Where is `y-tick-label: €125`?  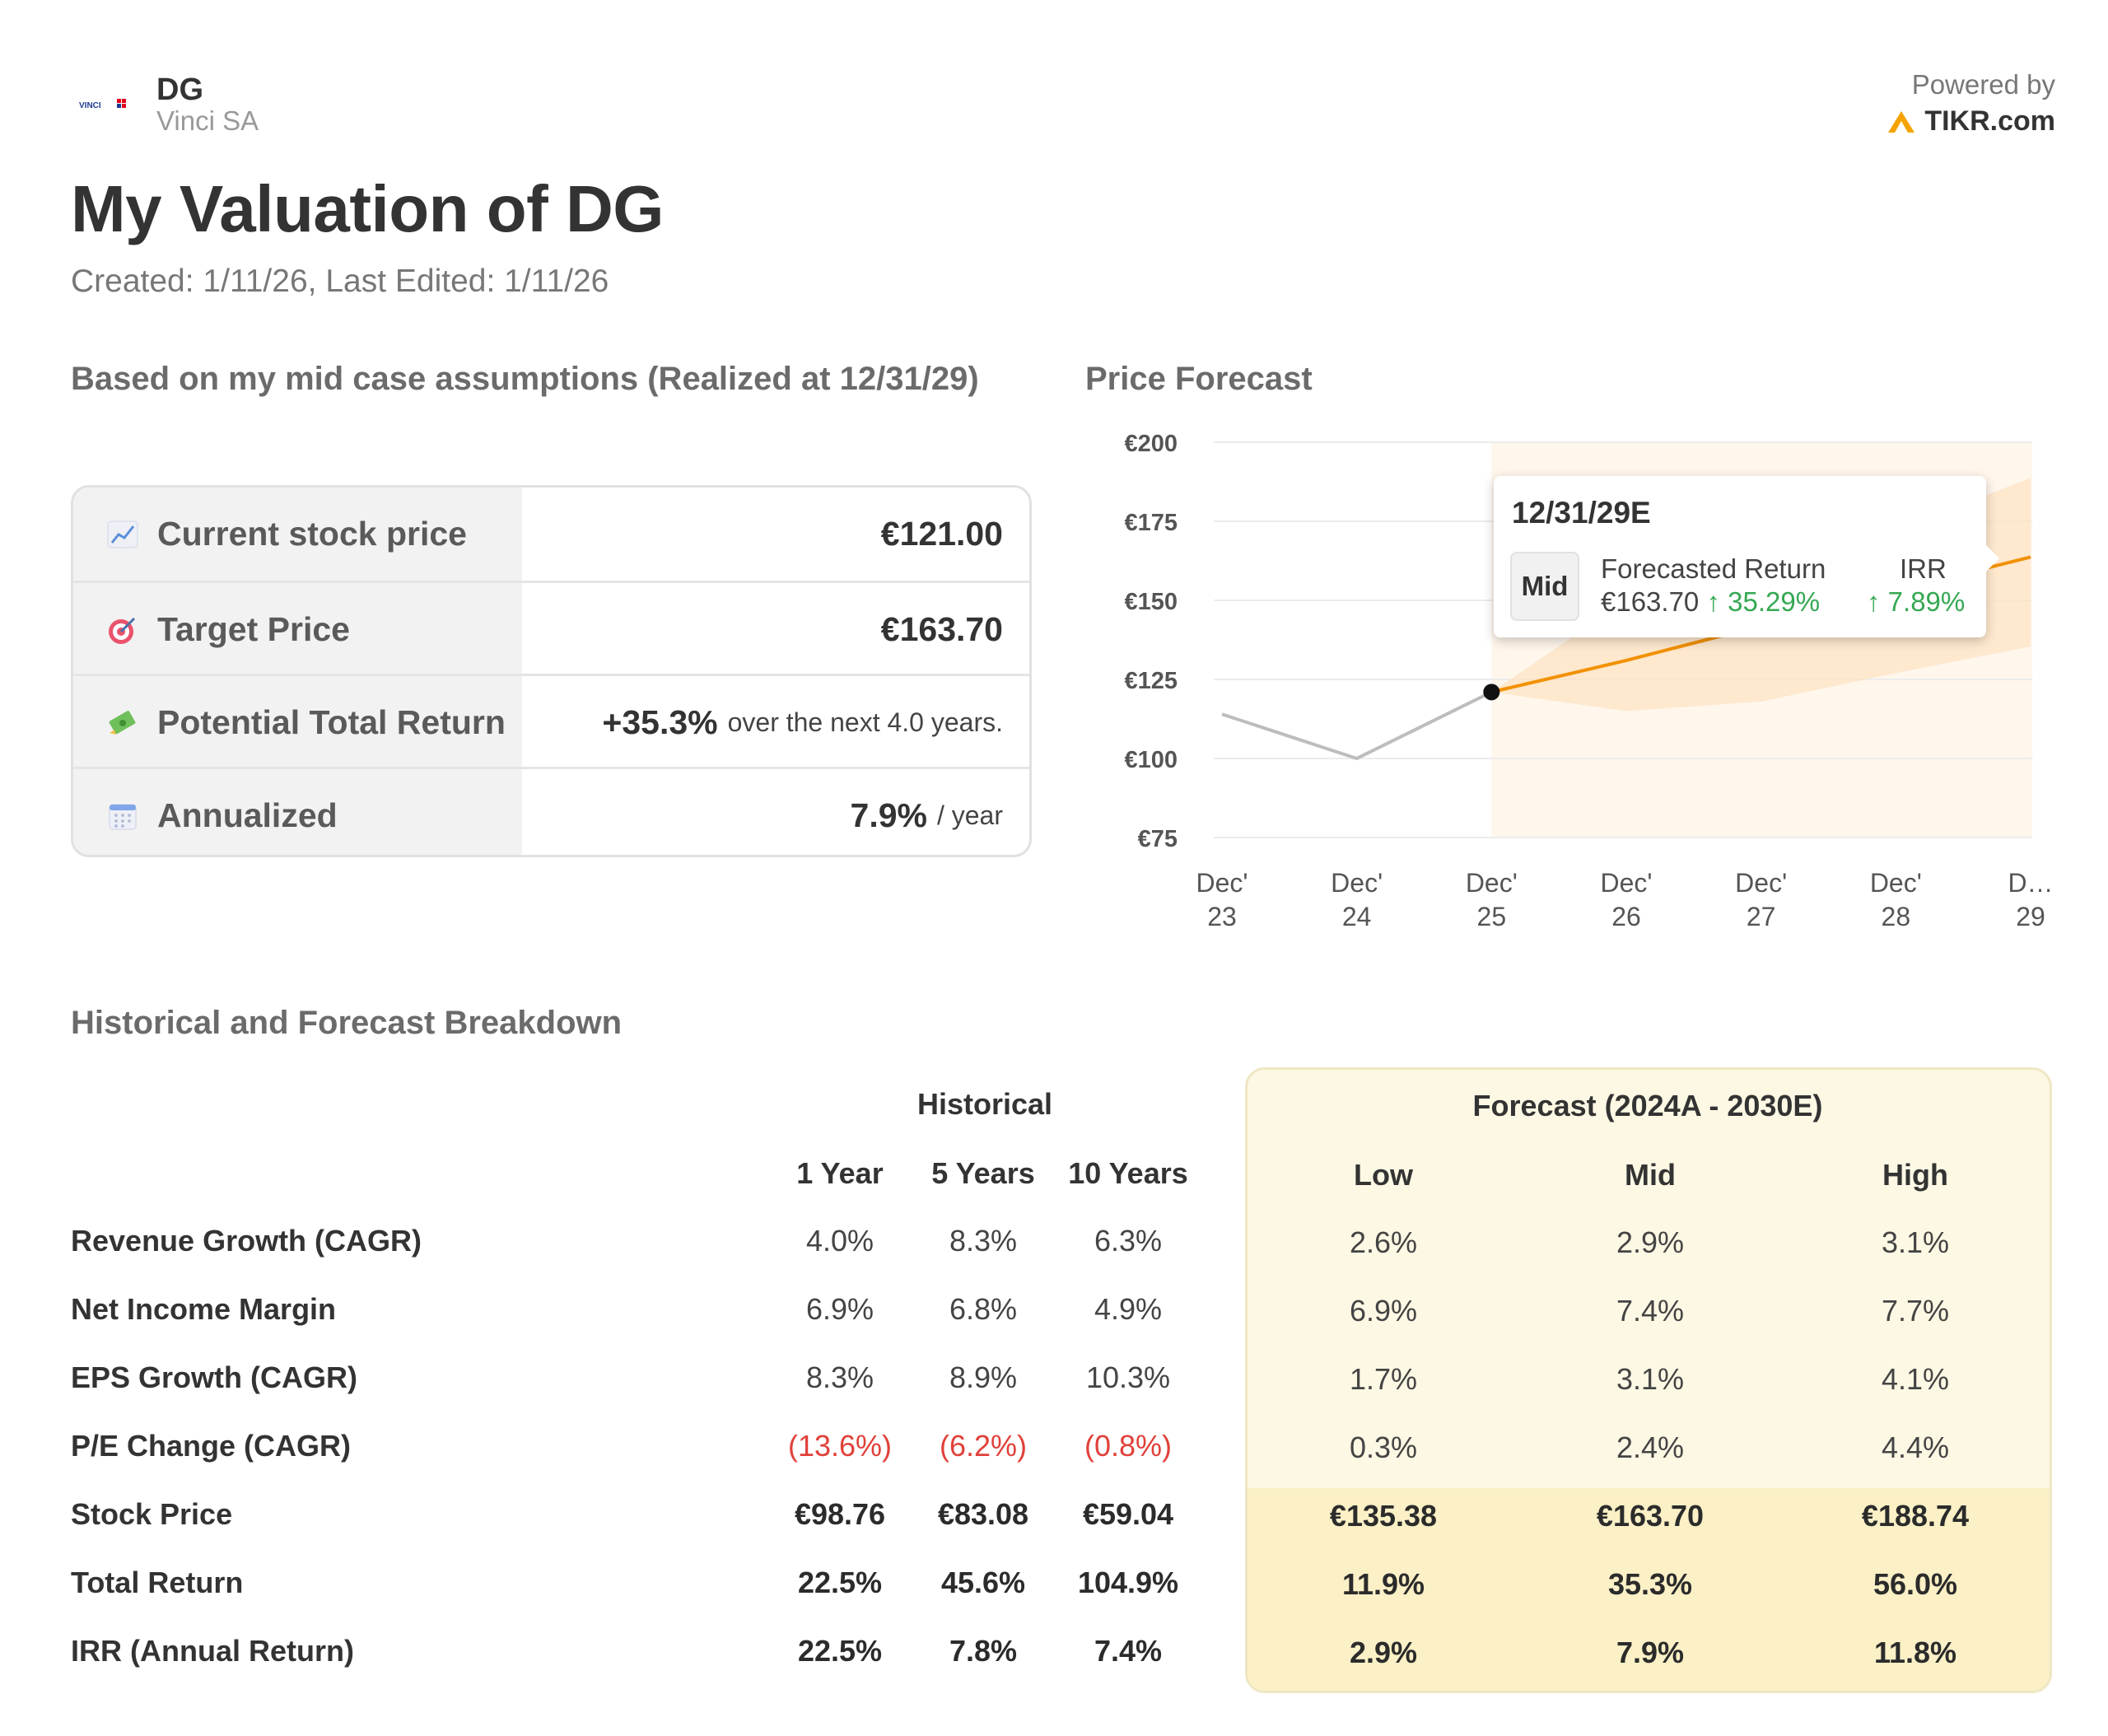 y-tick-label: €125 is located at coordinates (1151, 681).